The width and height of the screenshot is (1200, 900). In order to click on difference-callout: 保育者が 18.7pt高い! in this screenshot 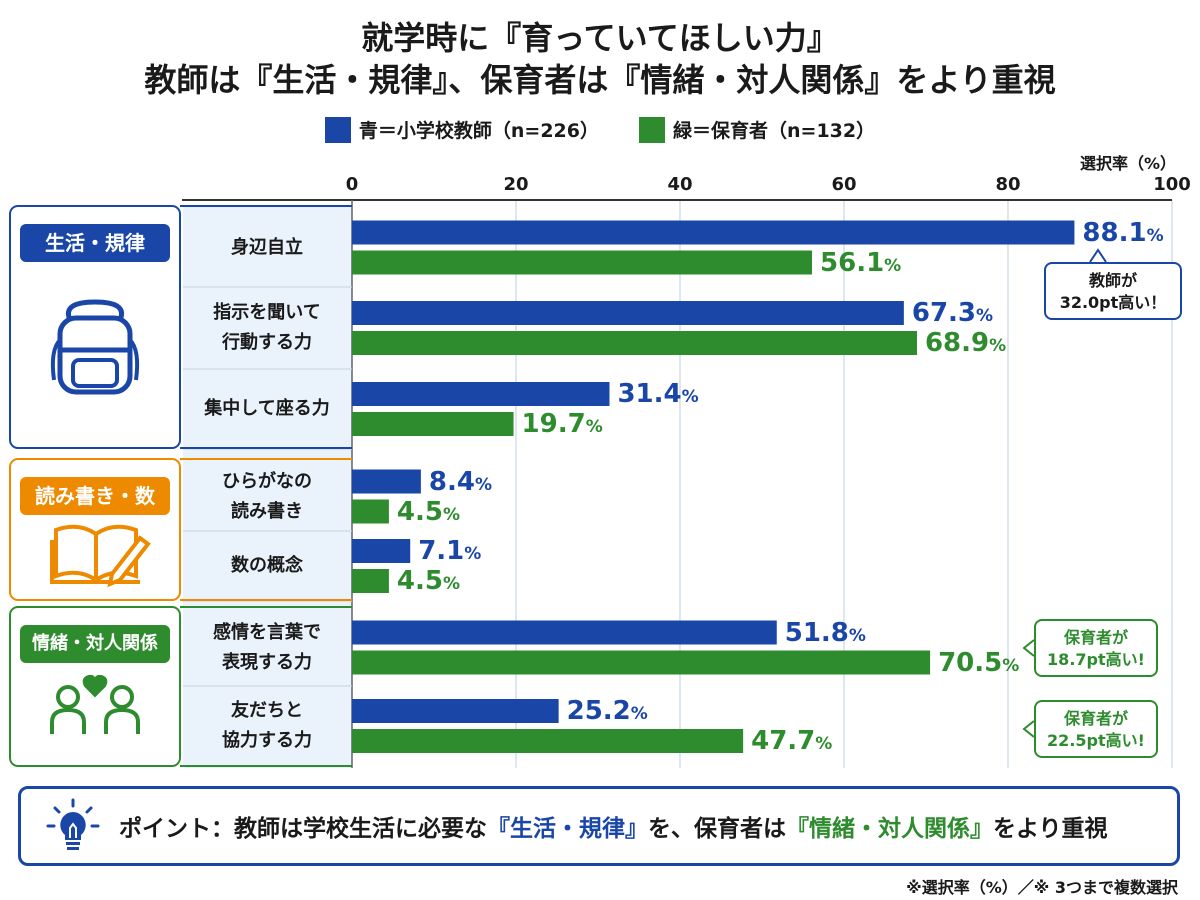, I will do `click(1096, 648)`.